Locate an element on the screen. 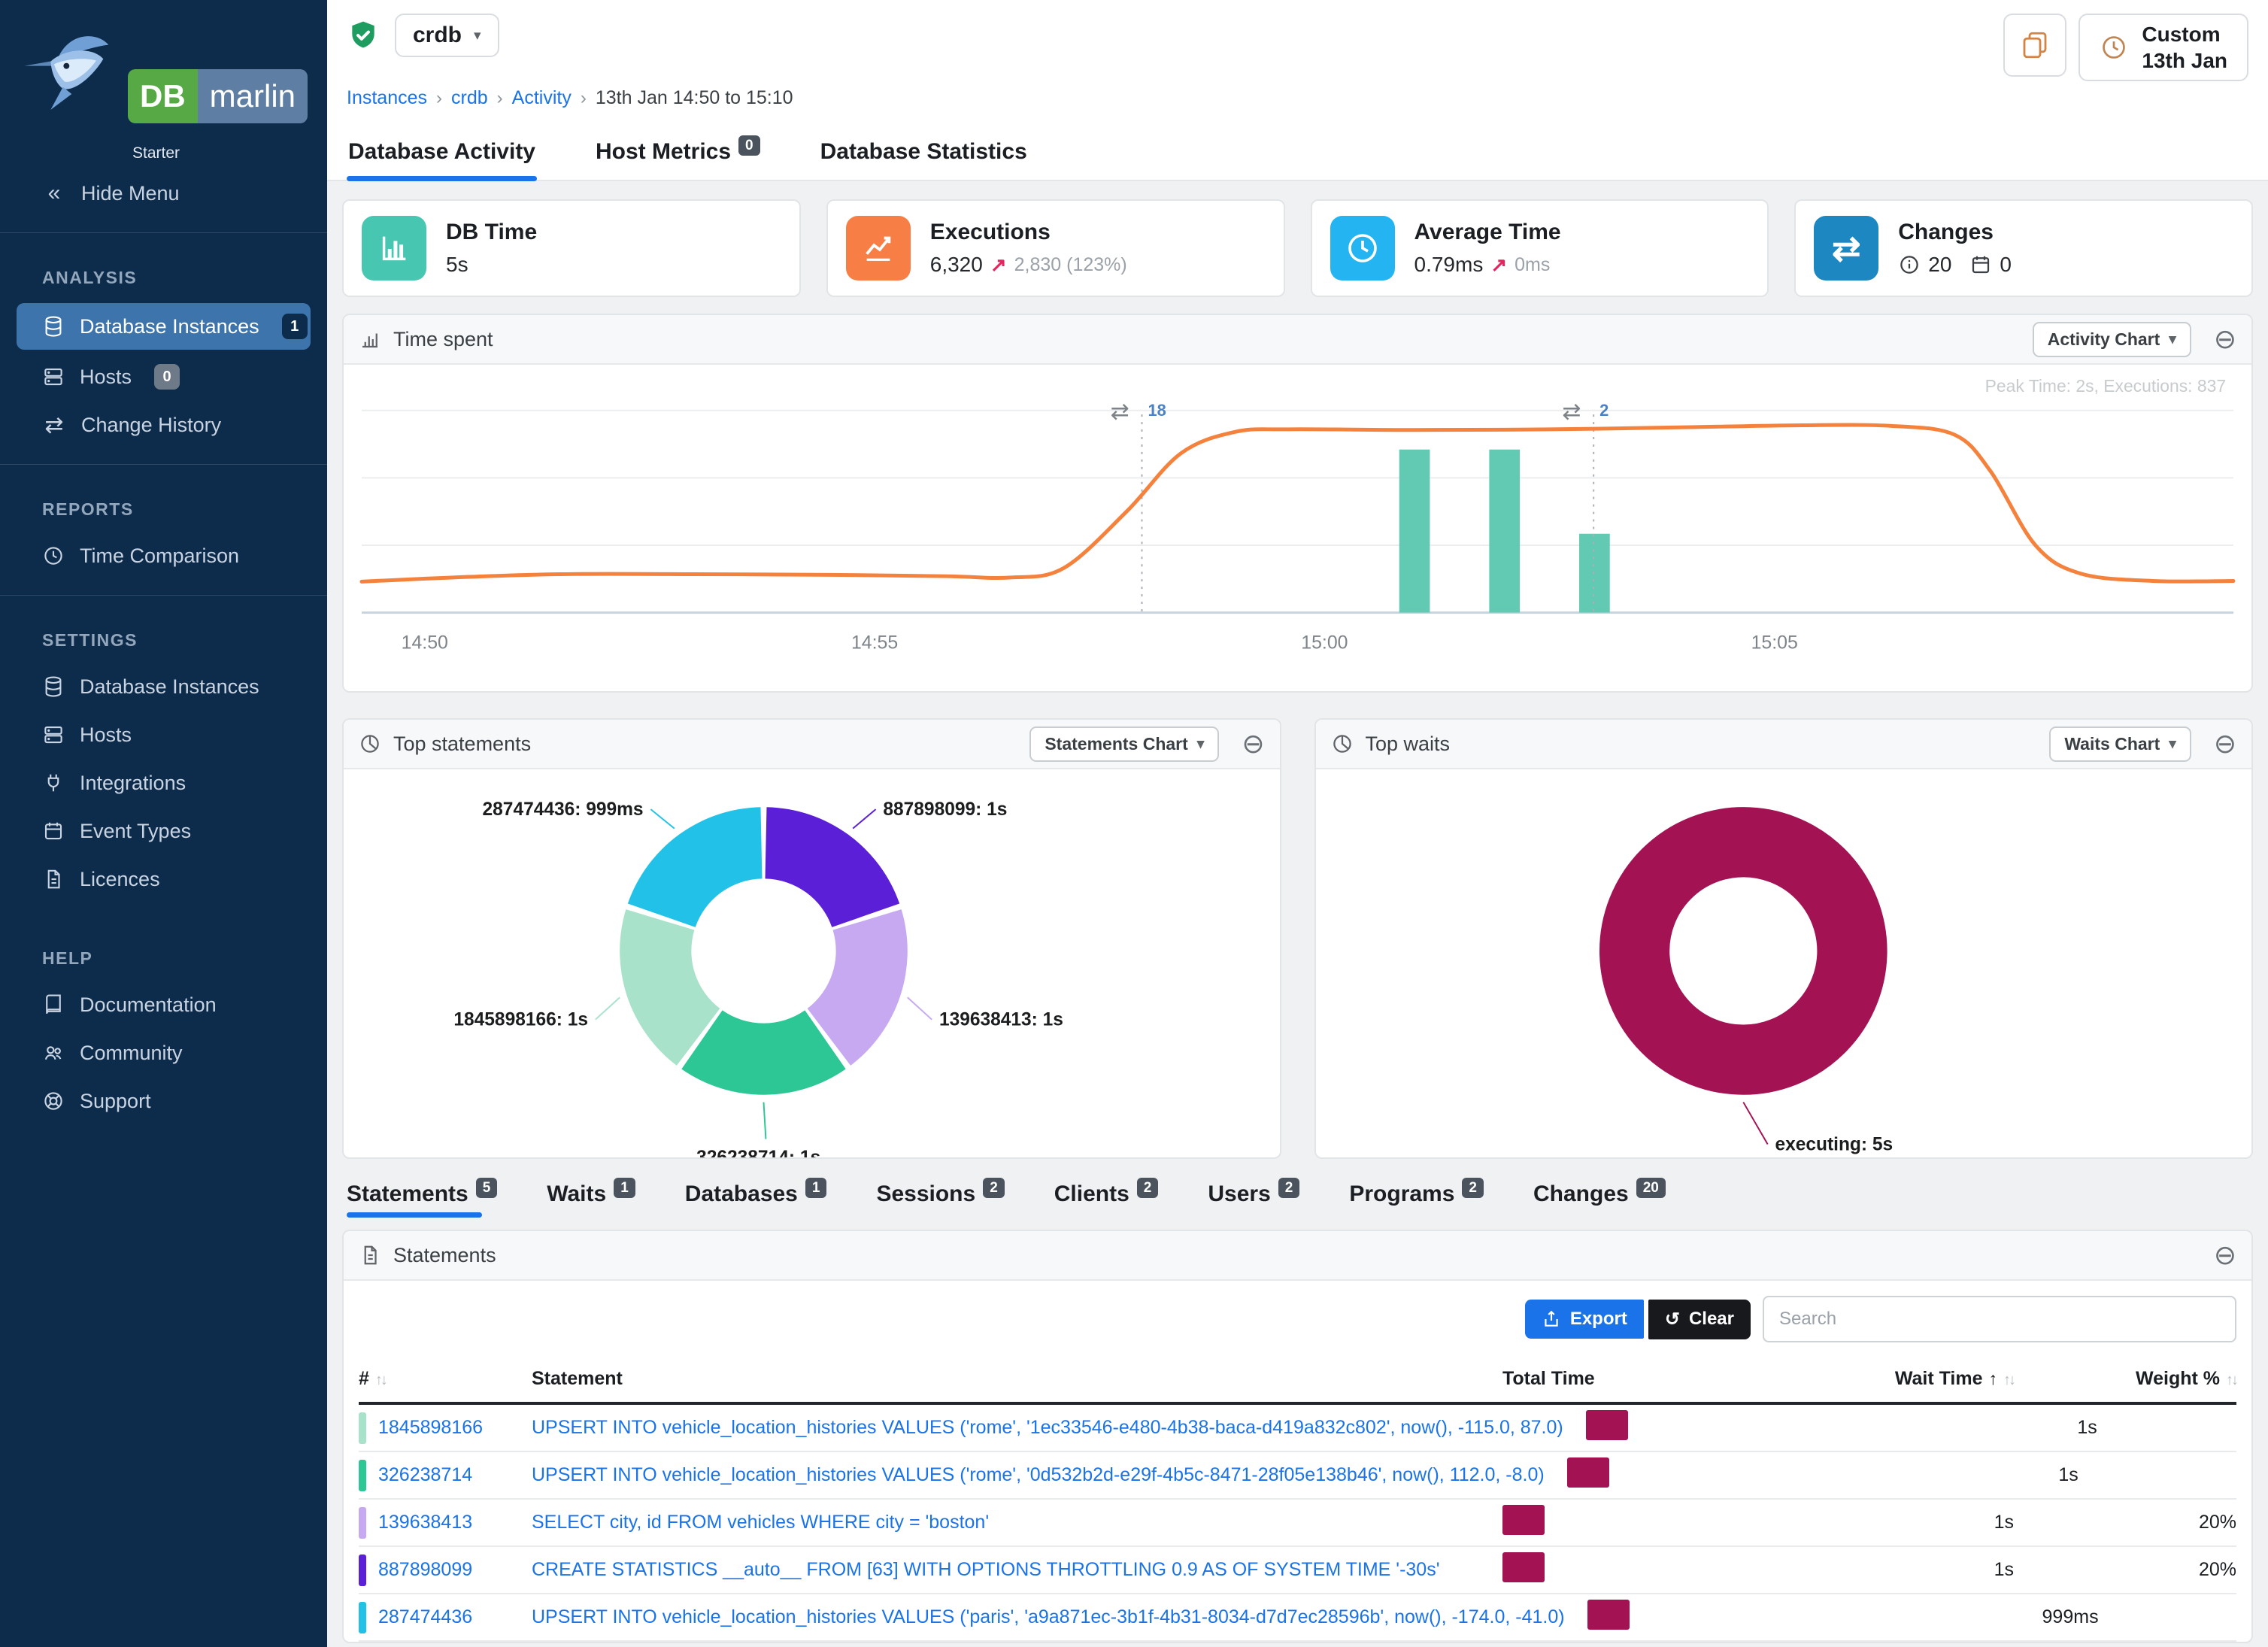 Image resolution: width=2268 pixels, height=1647 pixels. statements-chart-menu: Statements Chart ▾ is located at coordinates (1124, 744).